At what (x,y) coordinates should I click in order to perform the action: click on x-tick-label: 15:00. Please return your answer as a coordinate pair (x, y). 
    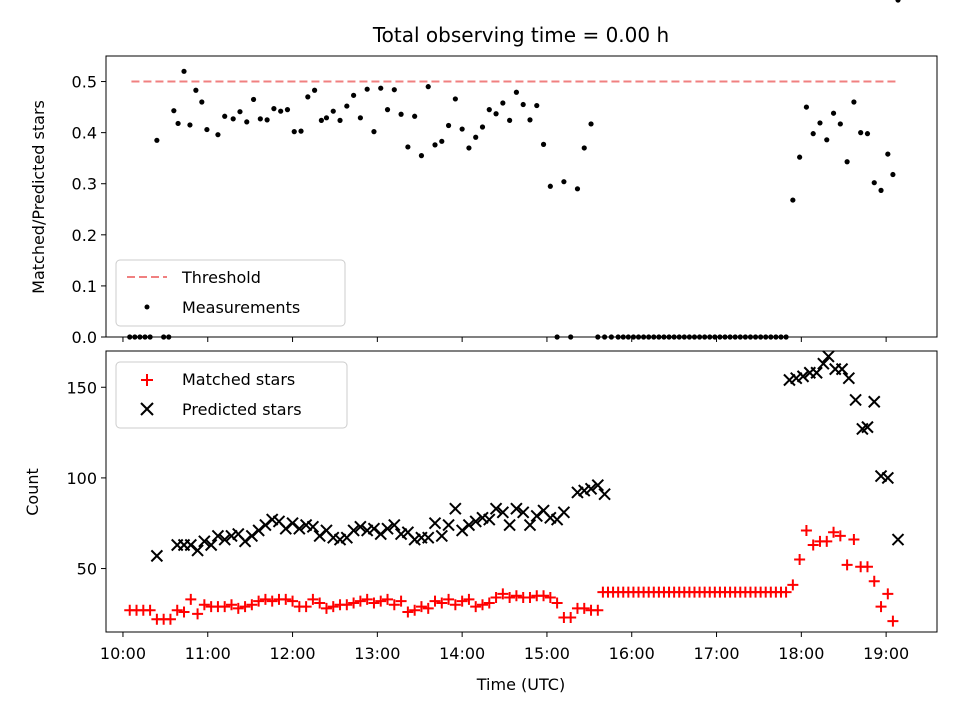
    Looking at the image, I should click on (547, 653).